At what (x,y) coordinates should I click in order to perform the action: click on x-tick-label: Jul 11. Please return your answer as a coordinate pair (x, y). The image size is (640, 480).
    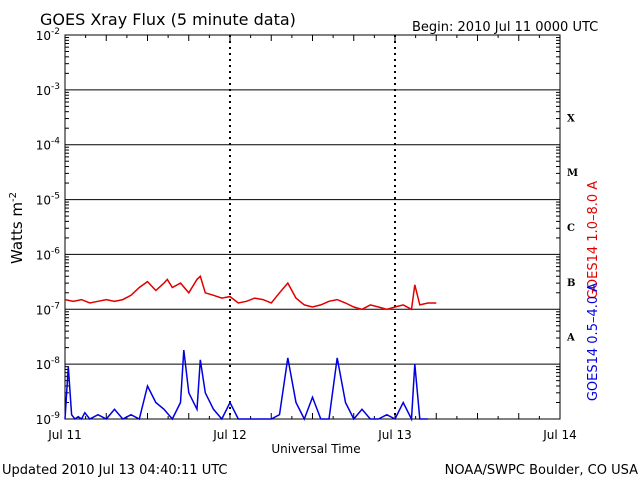
    Looking at the image, I should click on (64, 435).